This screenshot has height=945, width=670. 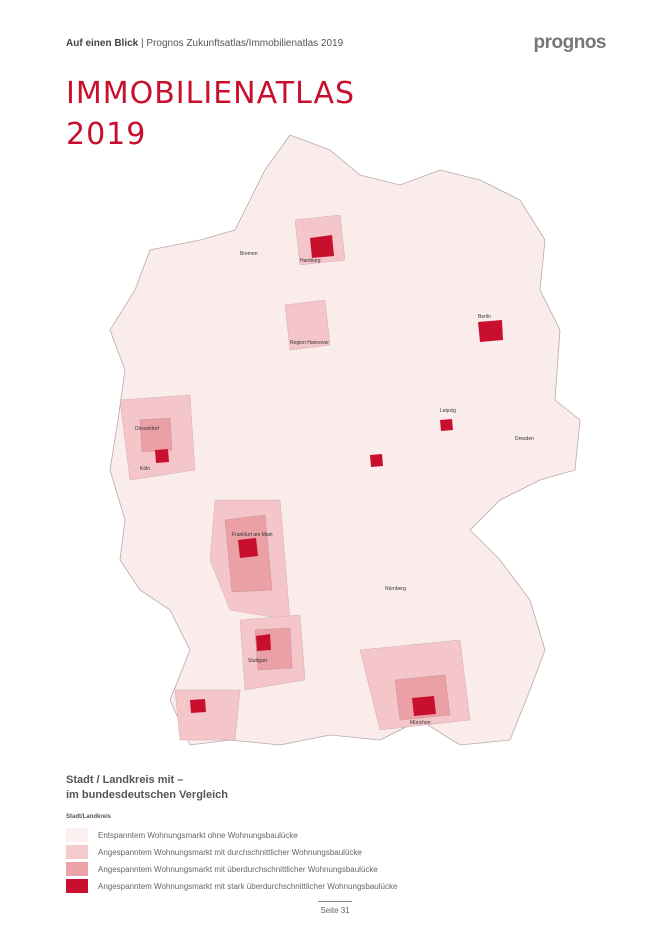 I want to click on map-label: Frankfurt am Main, so click(x=252, y=535).